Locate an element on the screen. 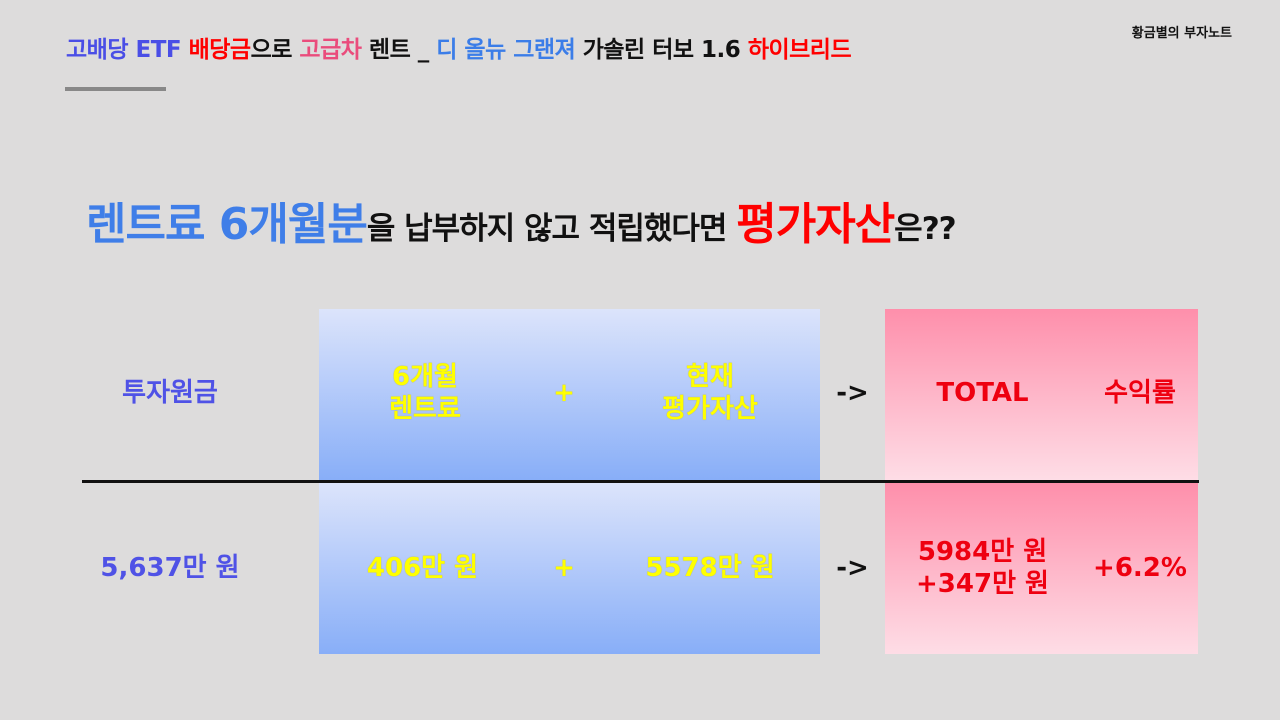 This screenshot has height=720, width=1280. title-segment: 고배당 ETF is located at coordinates (127, 50).